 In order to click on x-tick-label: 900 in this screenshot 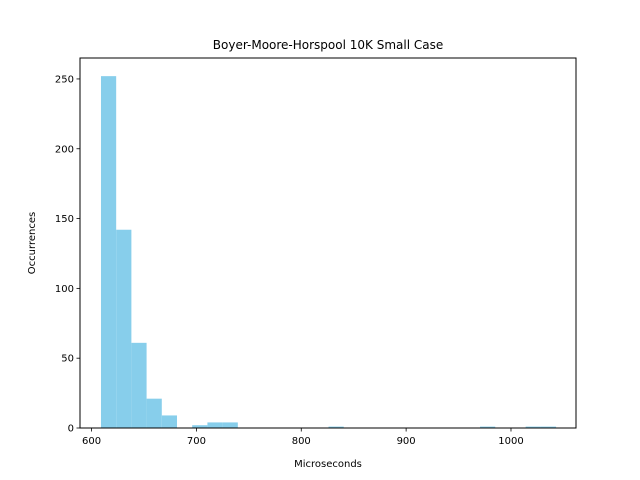, I will do `click(406, 441)`.